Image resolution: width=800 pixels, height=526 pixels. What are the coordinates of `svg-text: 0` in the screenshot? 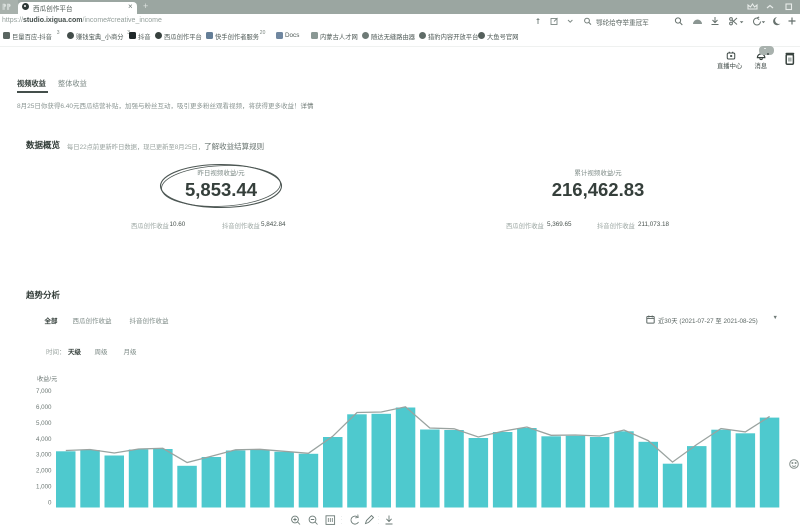 It's located at (50, 502).